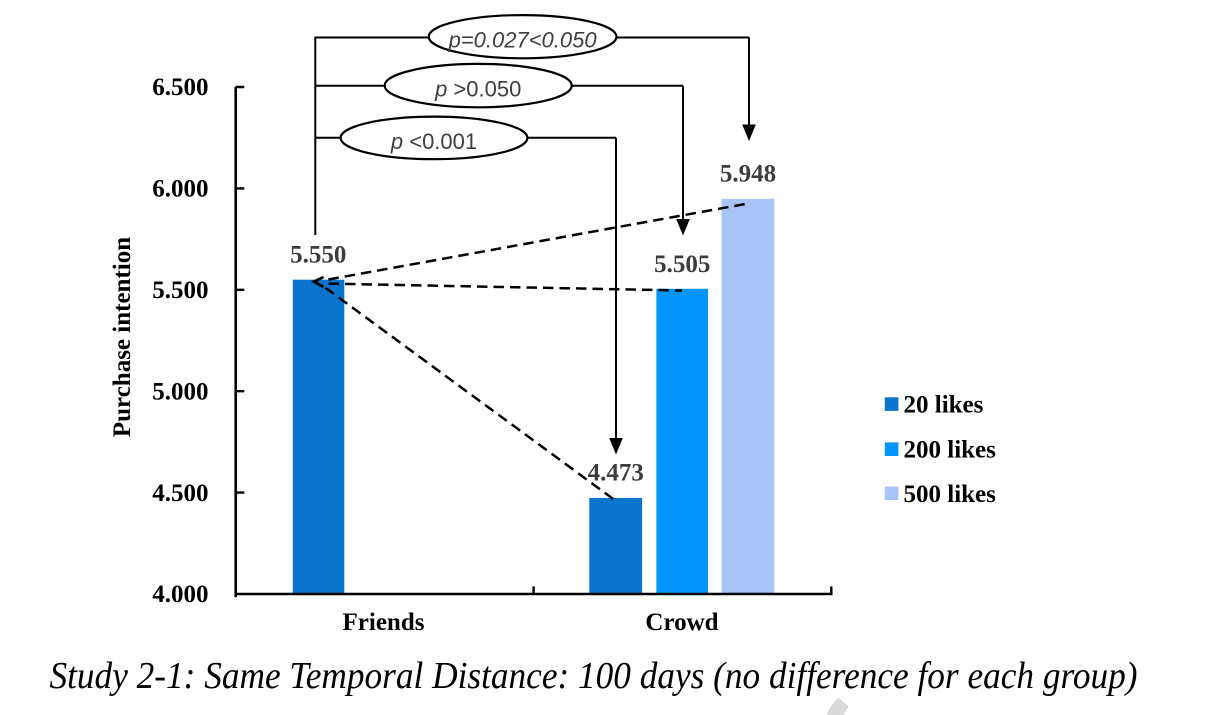 This screenshot has height=715, width=1218. Describe the element at coordinates (950, 494) in the screenshot. I see `svg-text: 500 likes` at that location.